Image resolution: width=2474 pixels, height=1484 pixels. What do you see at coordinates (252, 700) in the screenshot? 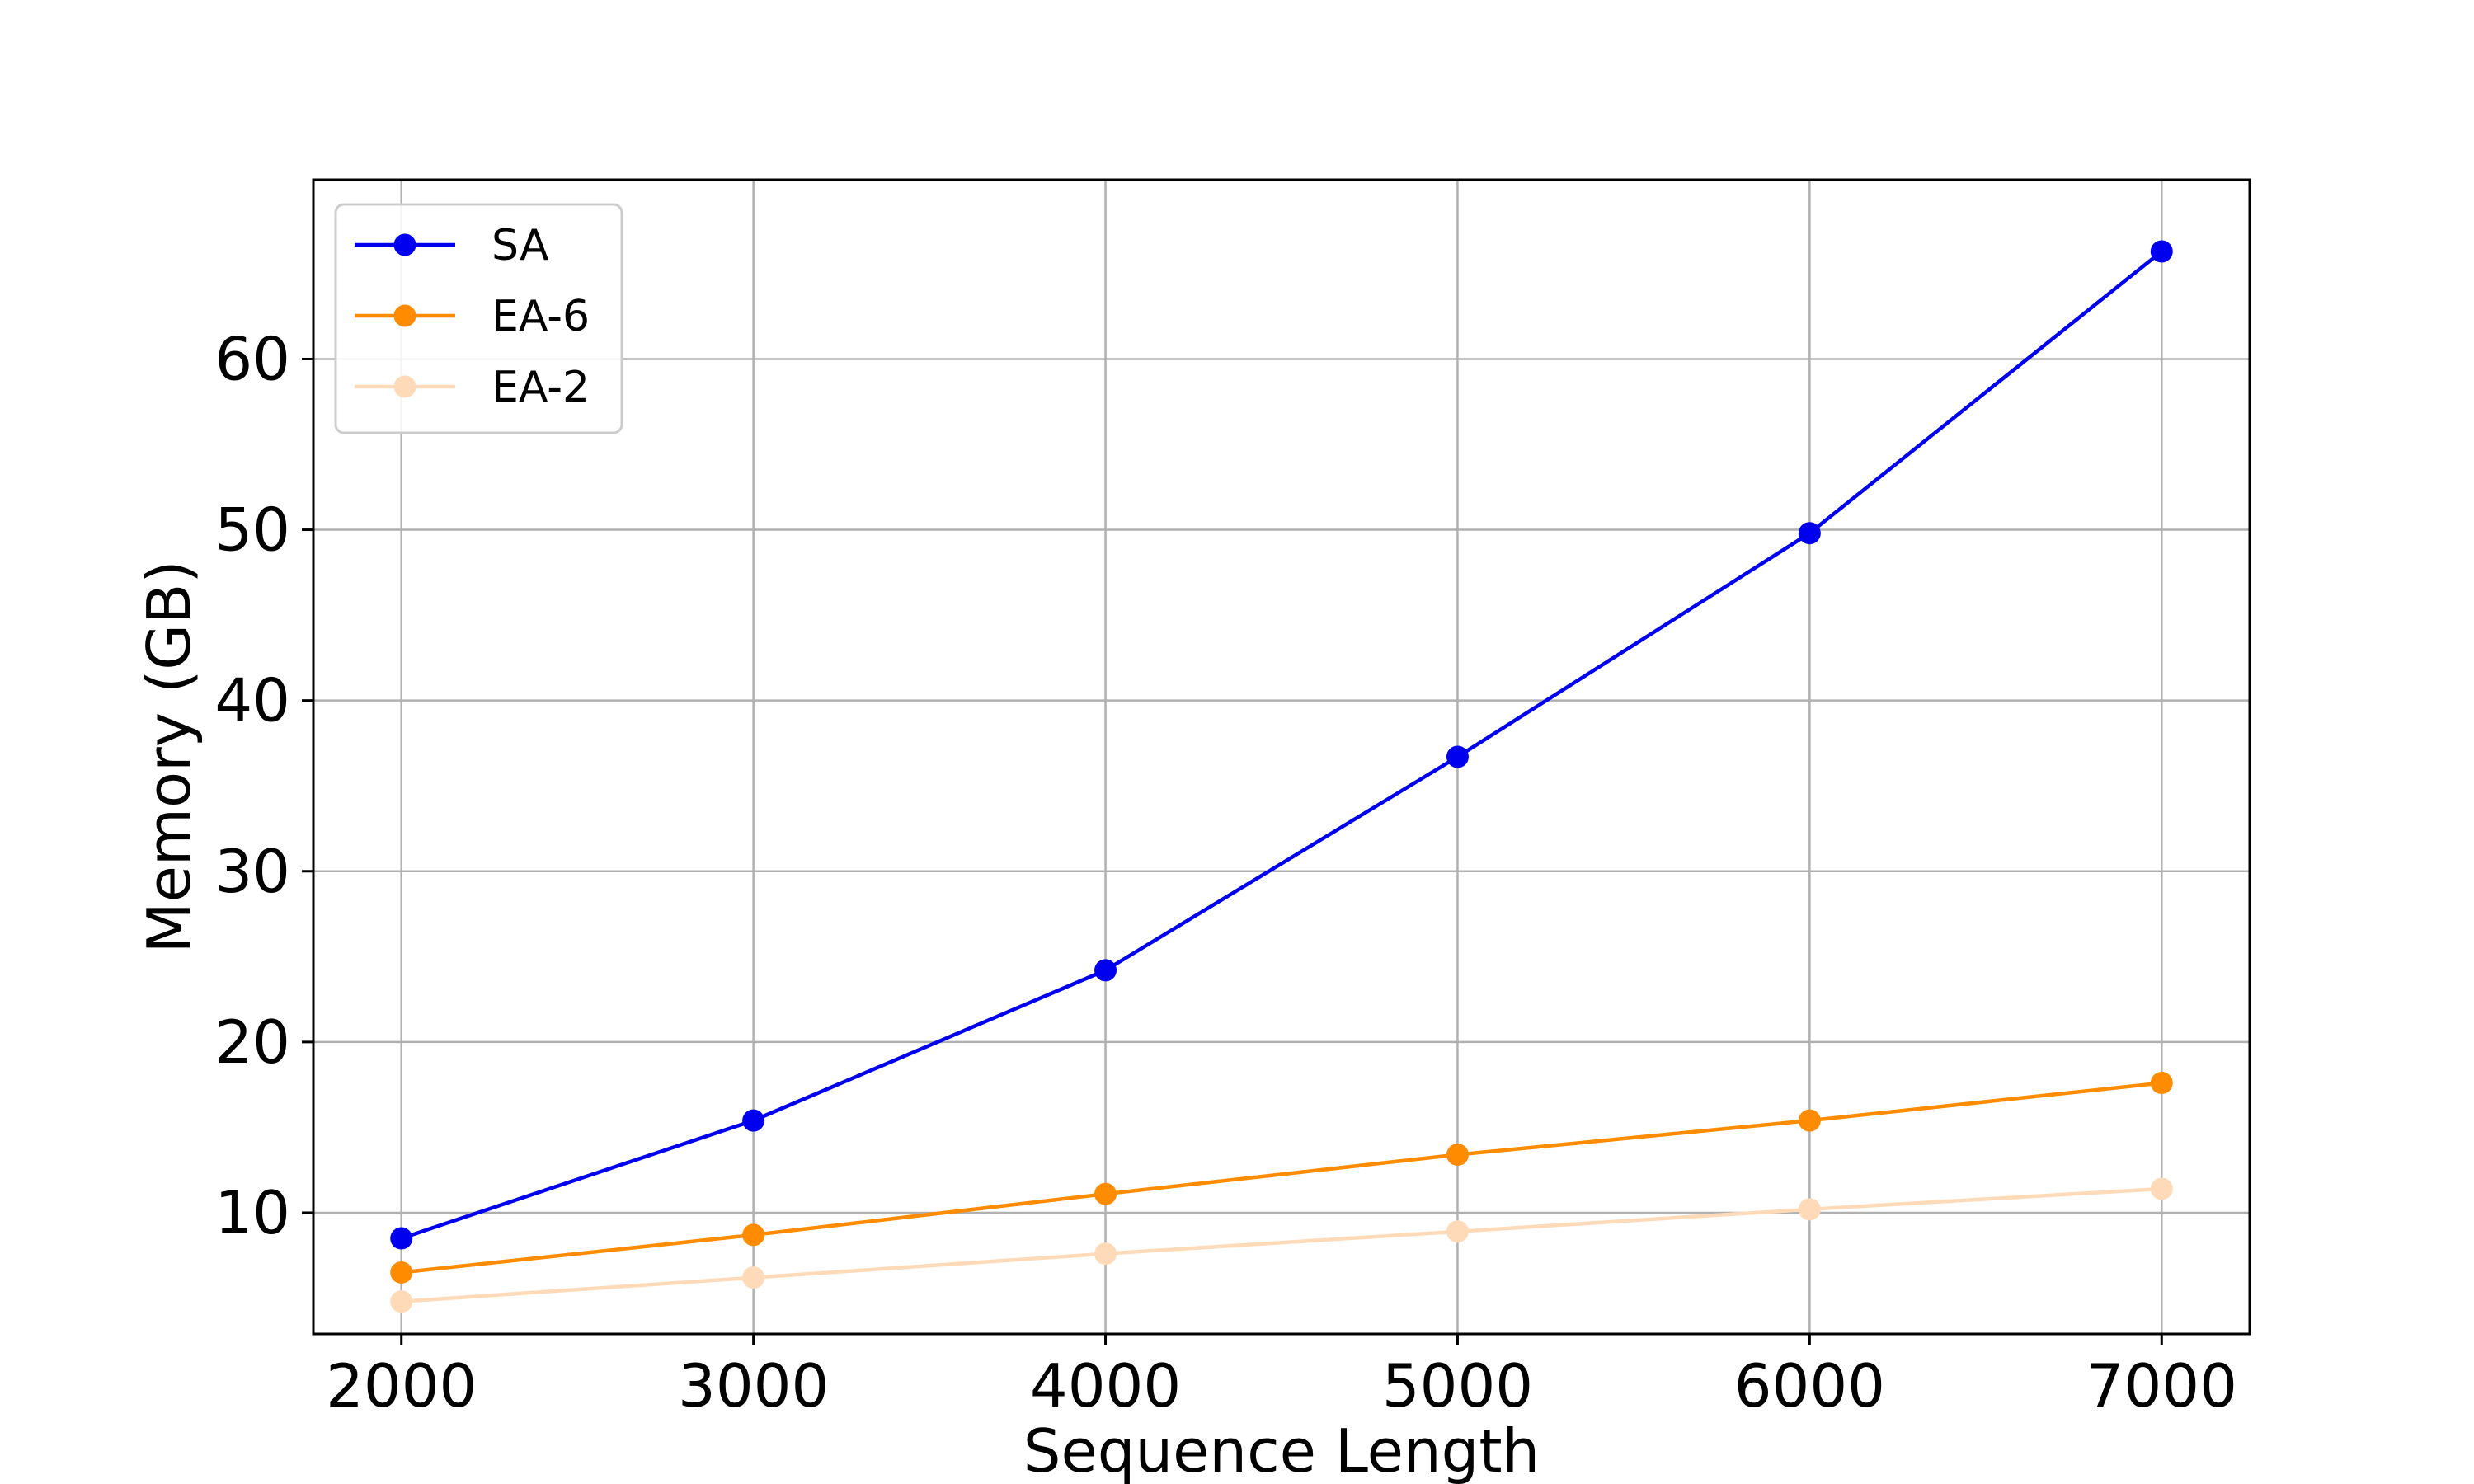
I see `y-tick-label: 40` at bounding box center [252, 700].